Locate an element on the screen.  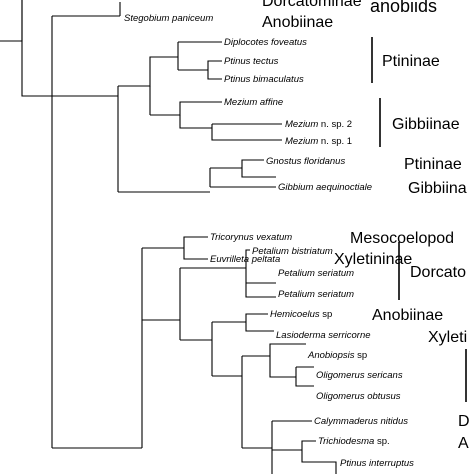
tip-label: Anobiopsis sp is located at coordinates (337, 355).